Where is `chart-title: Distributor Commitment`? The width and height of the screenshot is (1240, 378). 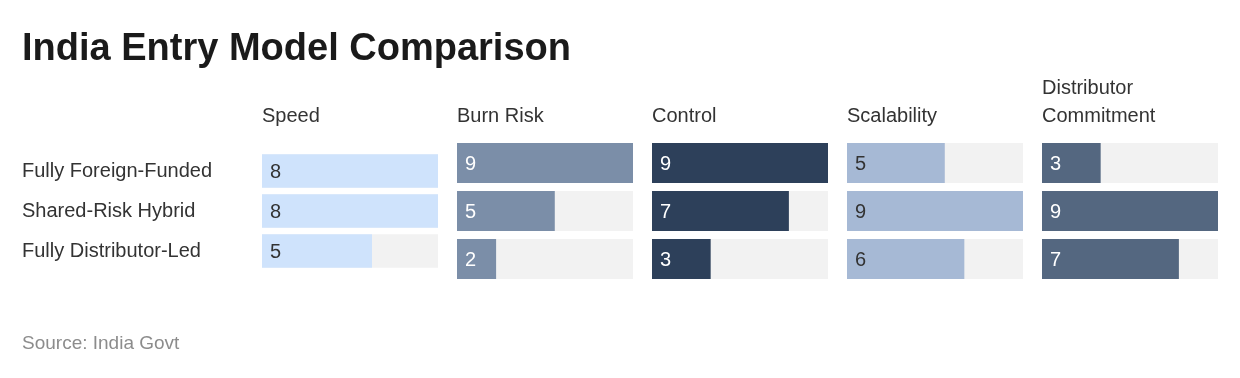
chart-title: Distributor Commitment is located at coordinates (1099, 101).